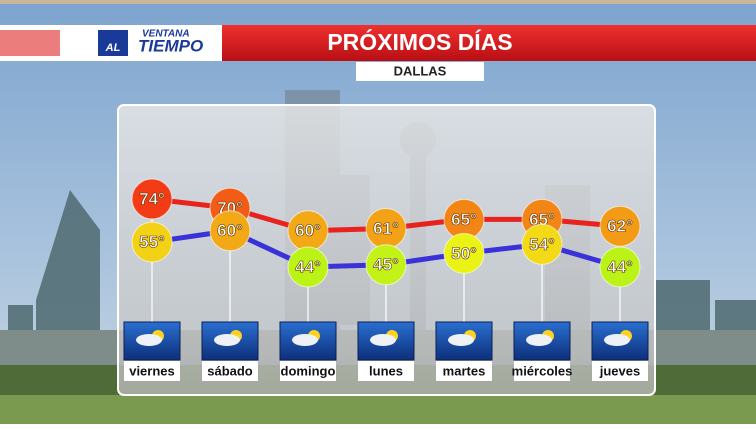 This screenshot has width=756, height=429. I want to click on day-label: miércoles, so click(542, 370).